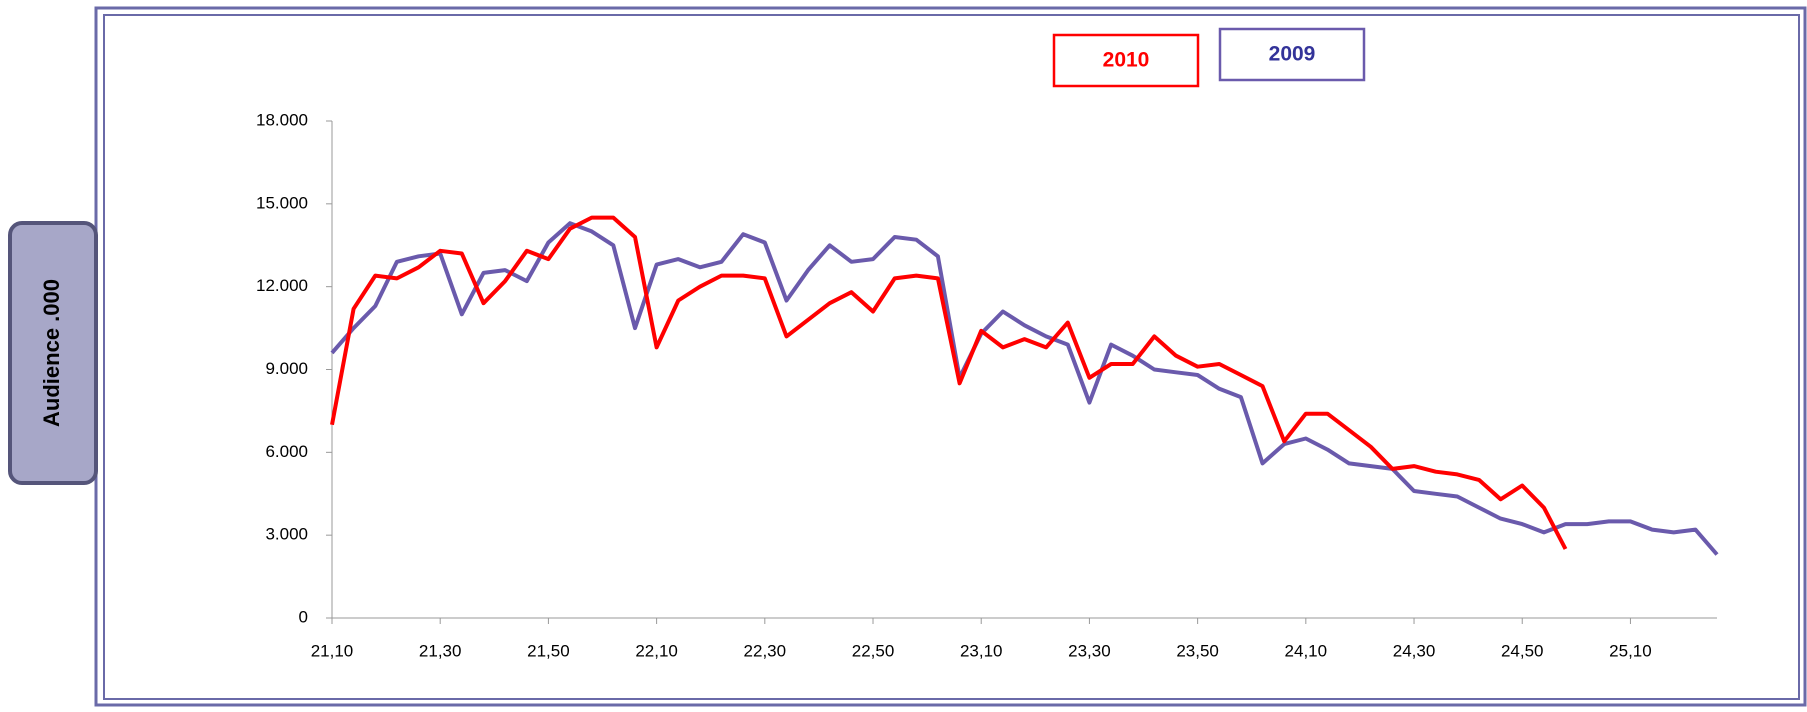  What do you see at coordinates (1089, 650) in the screenshot?
I see `x-tick-label: 23,30` at bounding box center [1089, 650].